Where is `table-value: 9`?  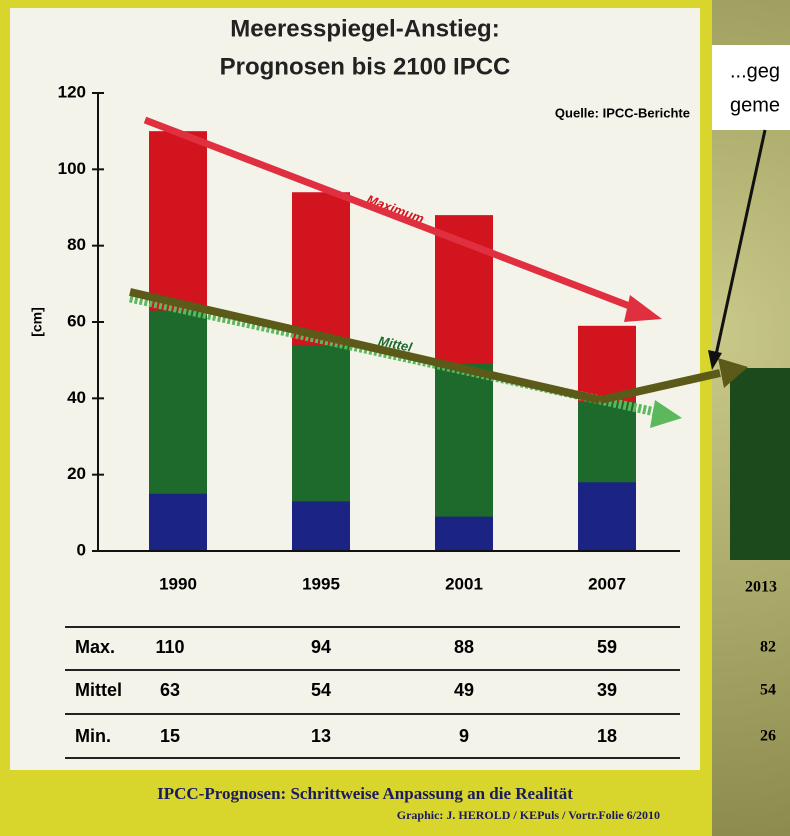
table-value: 9 is located at coordinates (464, 736).